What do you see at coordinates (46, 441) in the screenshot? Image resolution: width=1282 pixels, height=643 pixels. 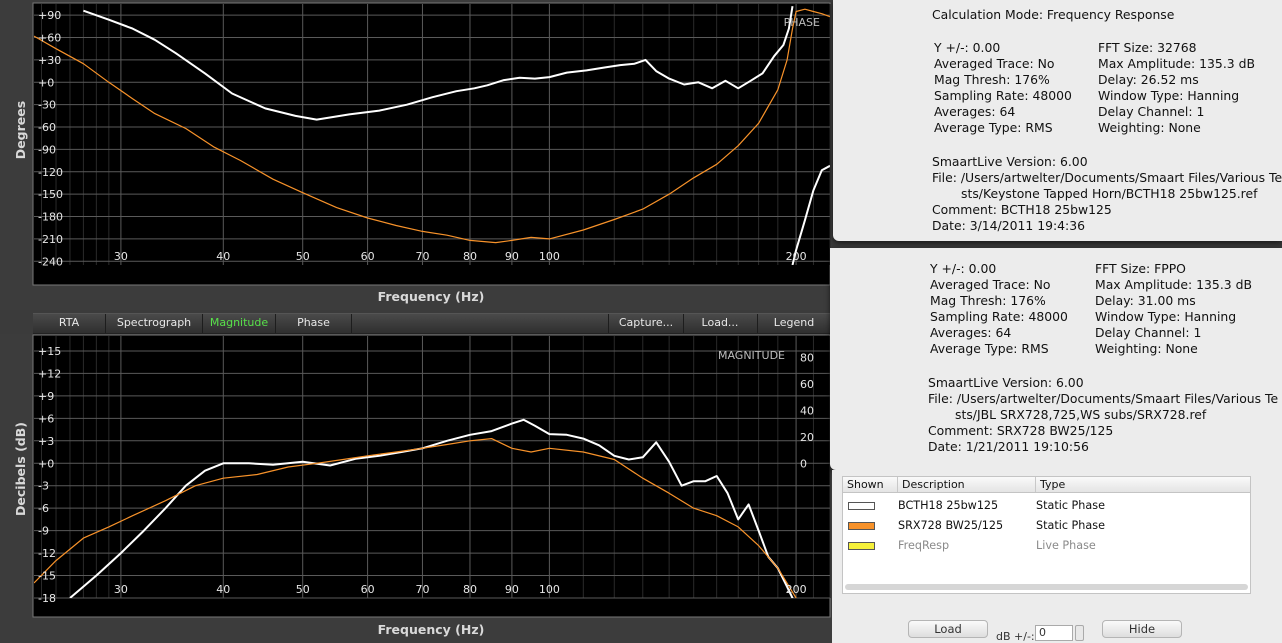 I see `y-tick-label: +3` at bounding box center [46, 441].